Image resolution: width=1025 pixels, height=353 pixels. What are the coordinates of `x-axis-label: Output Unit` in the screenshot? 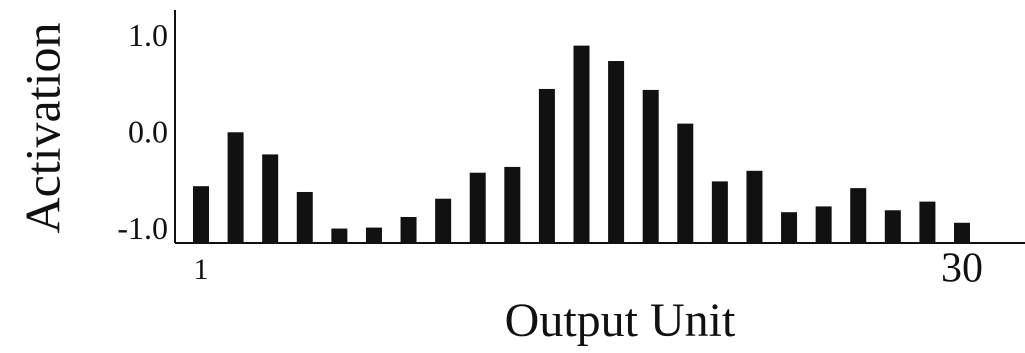 It's located at (620, 320).